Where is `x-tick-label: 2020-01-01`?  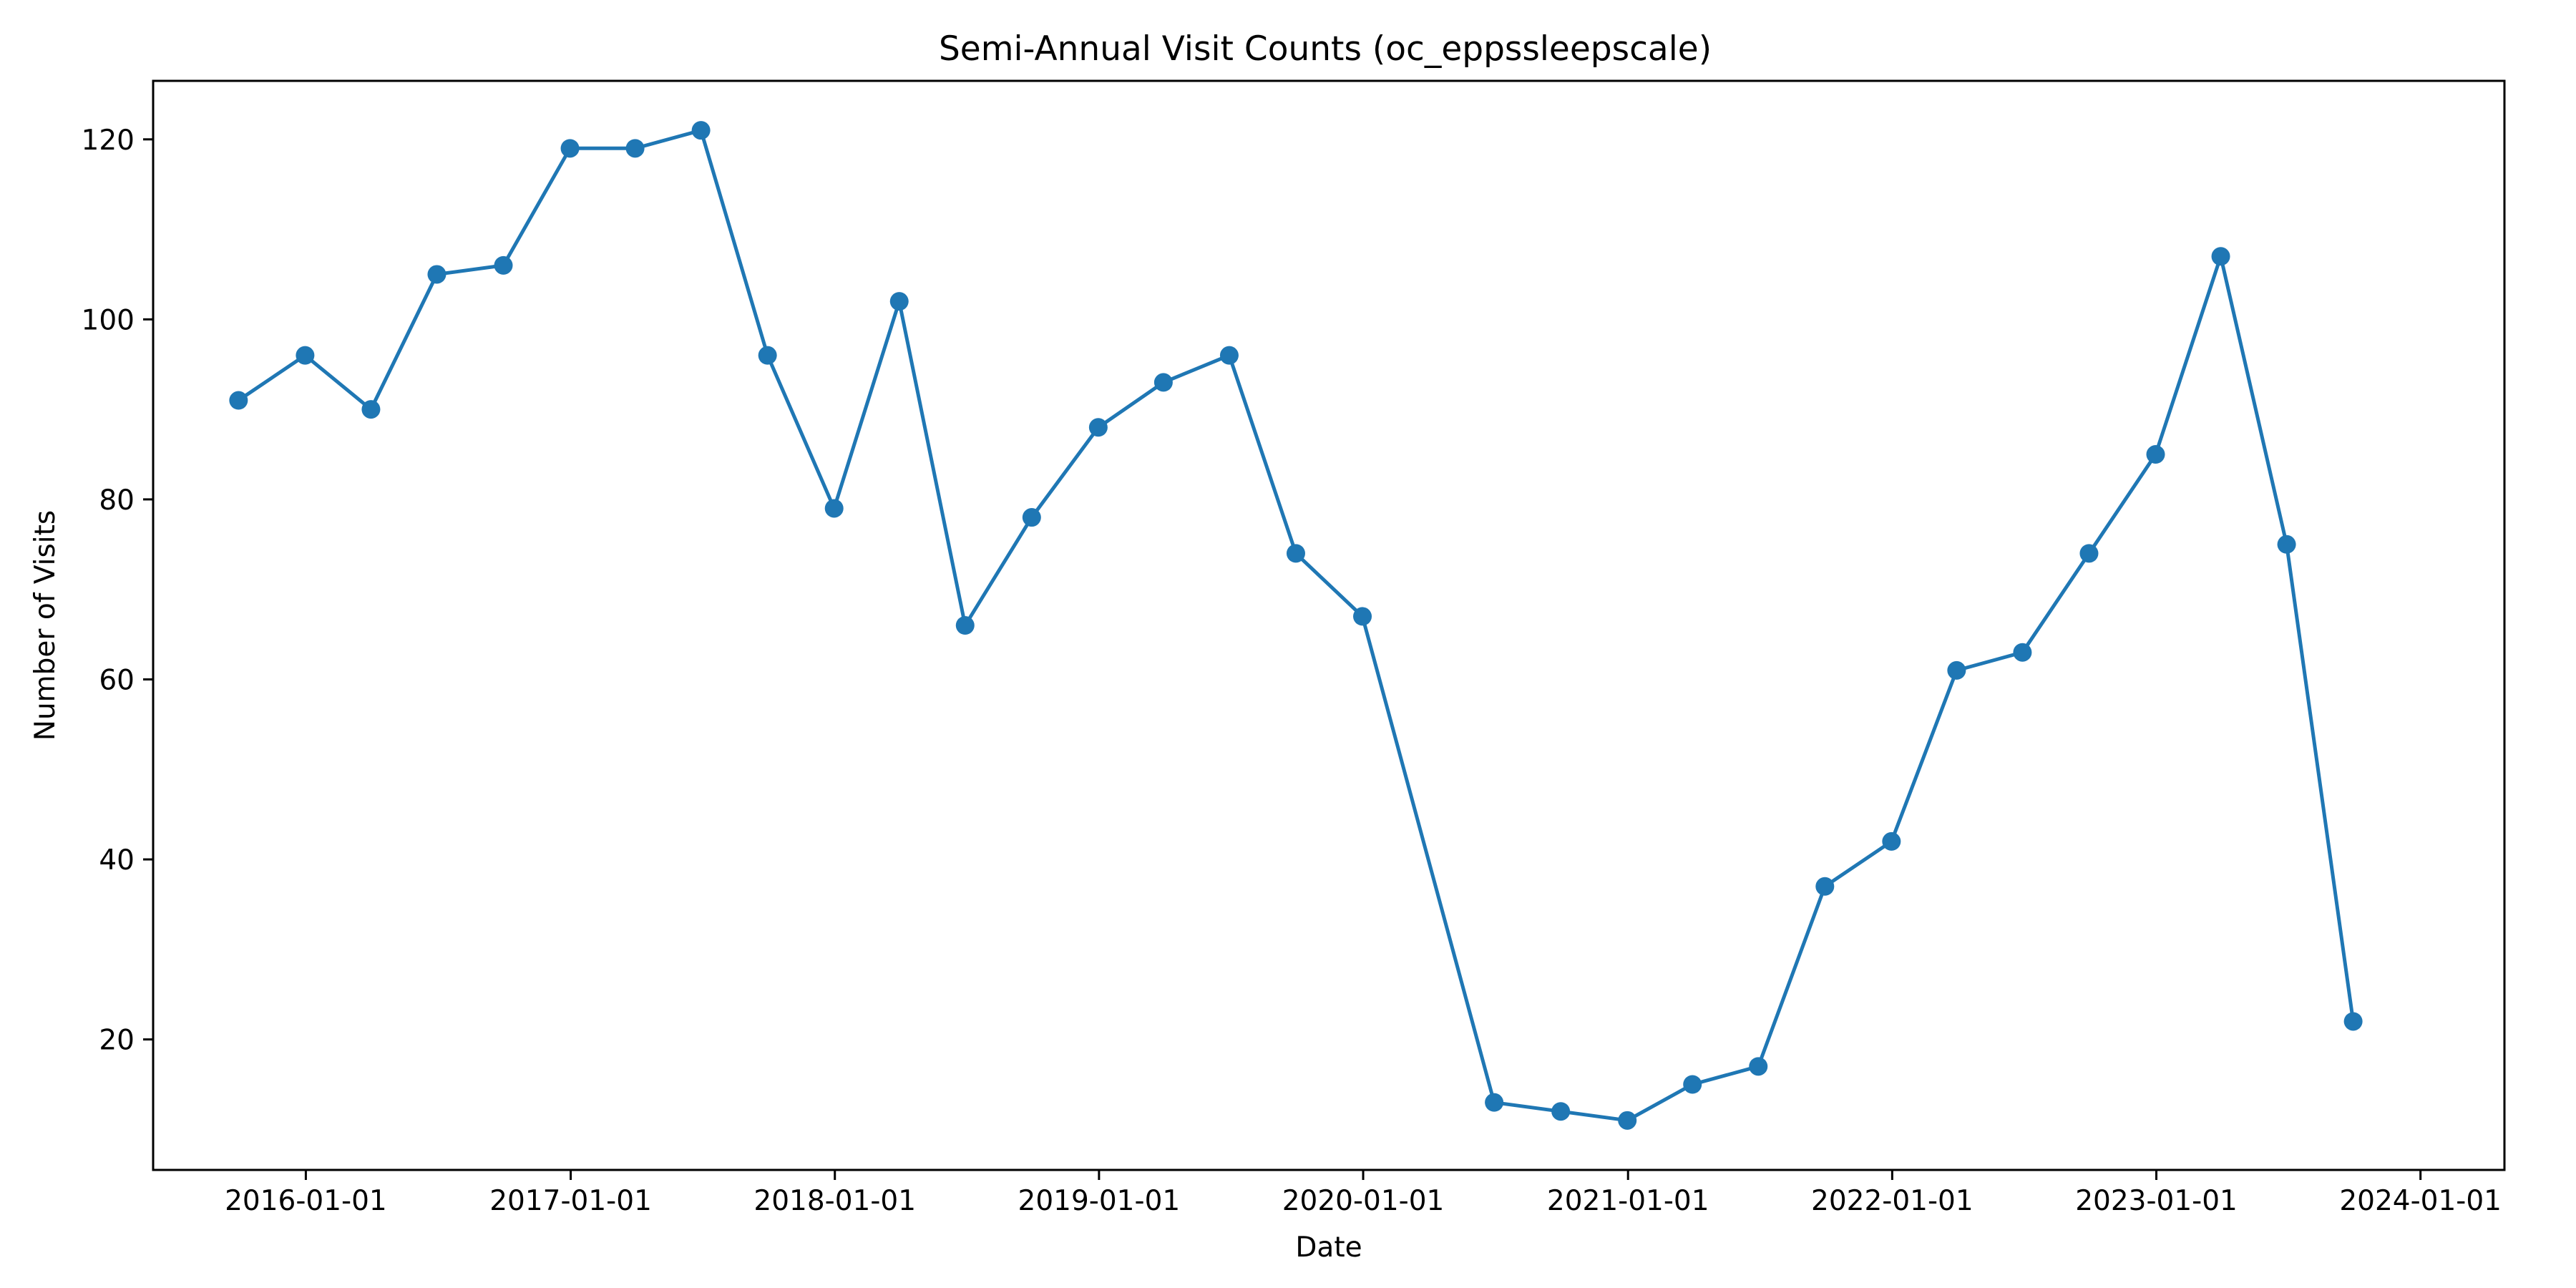
x-tick-label: 2020-01-01 is located at coordinates (1363, 1201).